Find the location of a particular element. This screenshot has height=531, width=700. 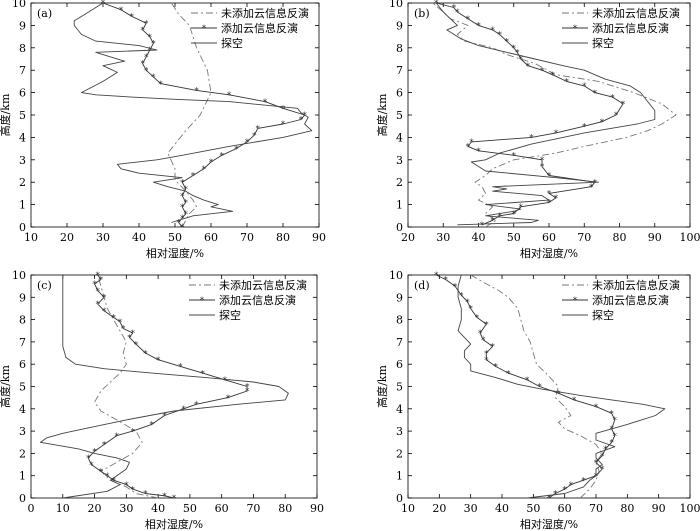

panel-label: (c) is located at coordinates (44, 285).